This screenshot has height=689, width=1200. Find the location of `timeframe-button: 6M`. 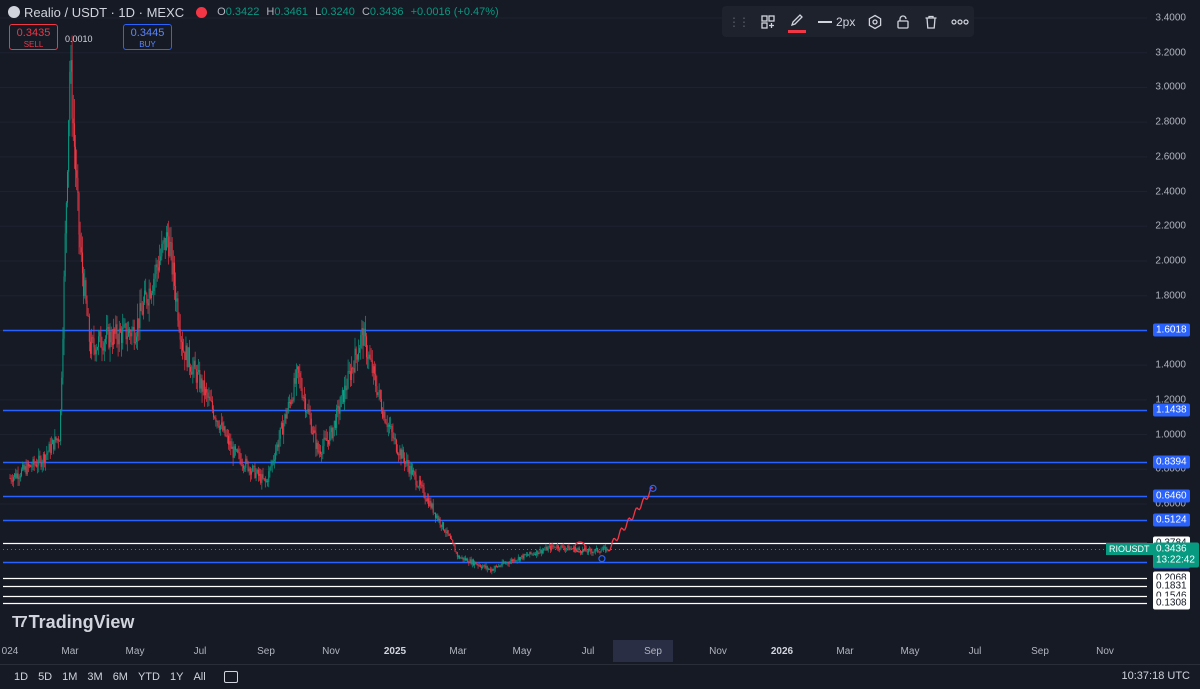

timeframe-button: 6M is located at coordinates (120, 677).